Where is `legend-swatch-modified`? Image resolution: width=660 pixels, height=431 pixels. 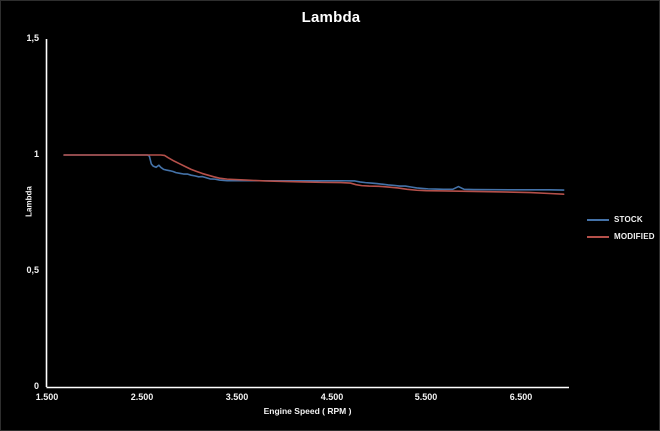 legend-swatch-modified is located at coordinates (598, 236).